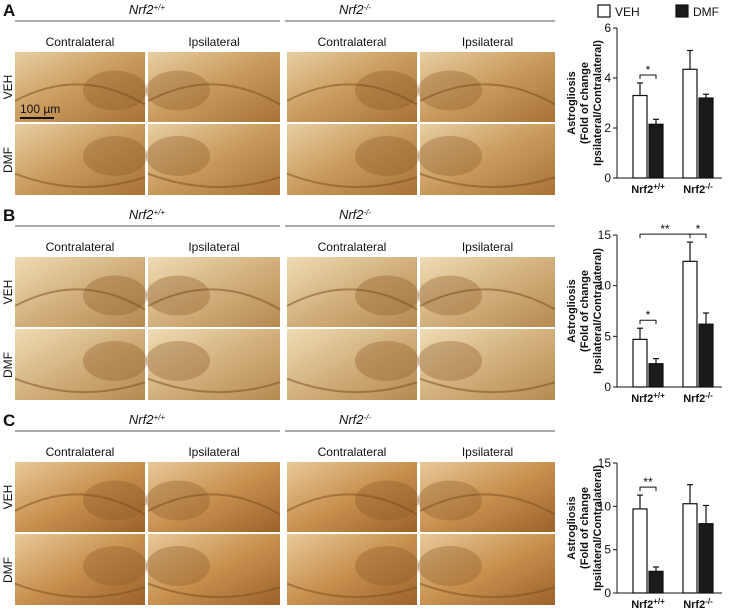  Describe the element at coordinates (607, 78) in the screenshot. I see `y-tick-label: 4` at that location.